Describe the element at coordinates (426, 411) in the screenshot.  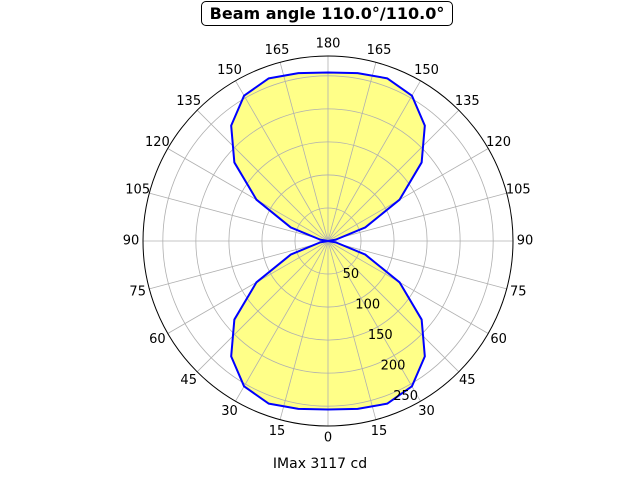
I see `angle-tick-label-right-2: 30` at that location.